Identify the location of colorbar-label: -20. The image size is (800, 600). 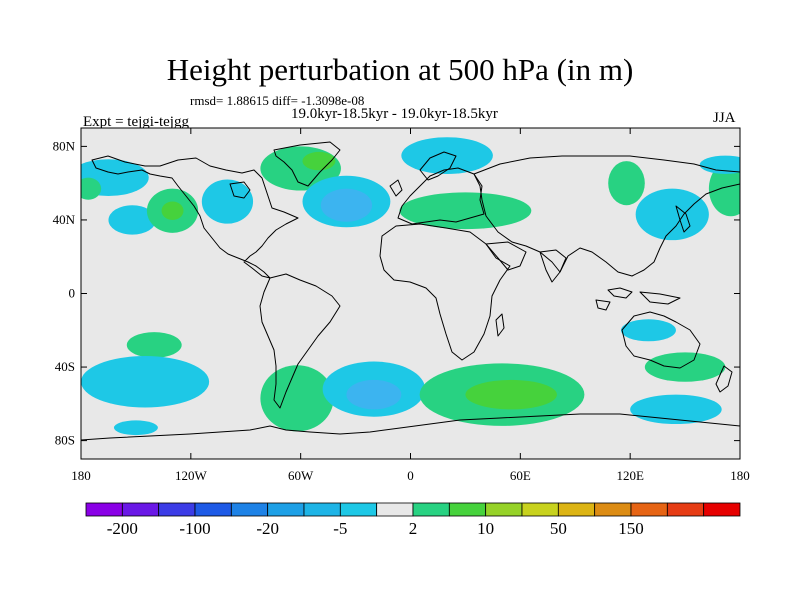
(267, 528).